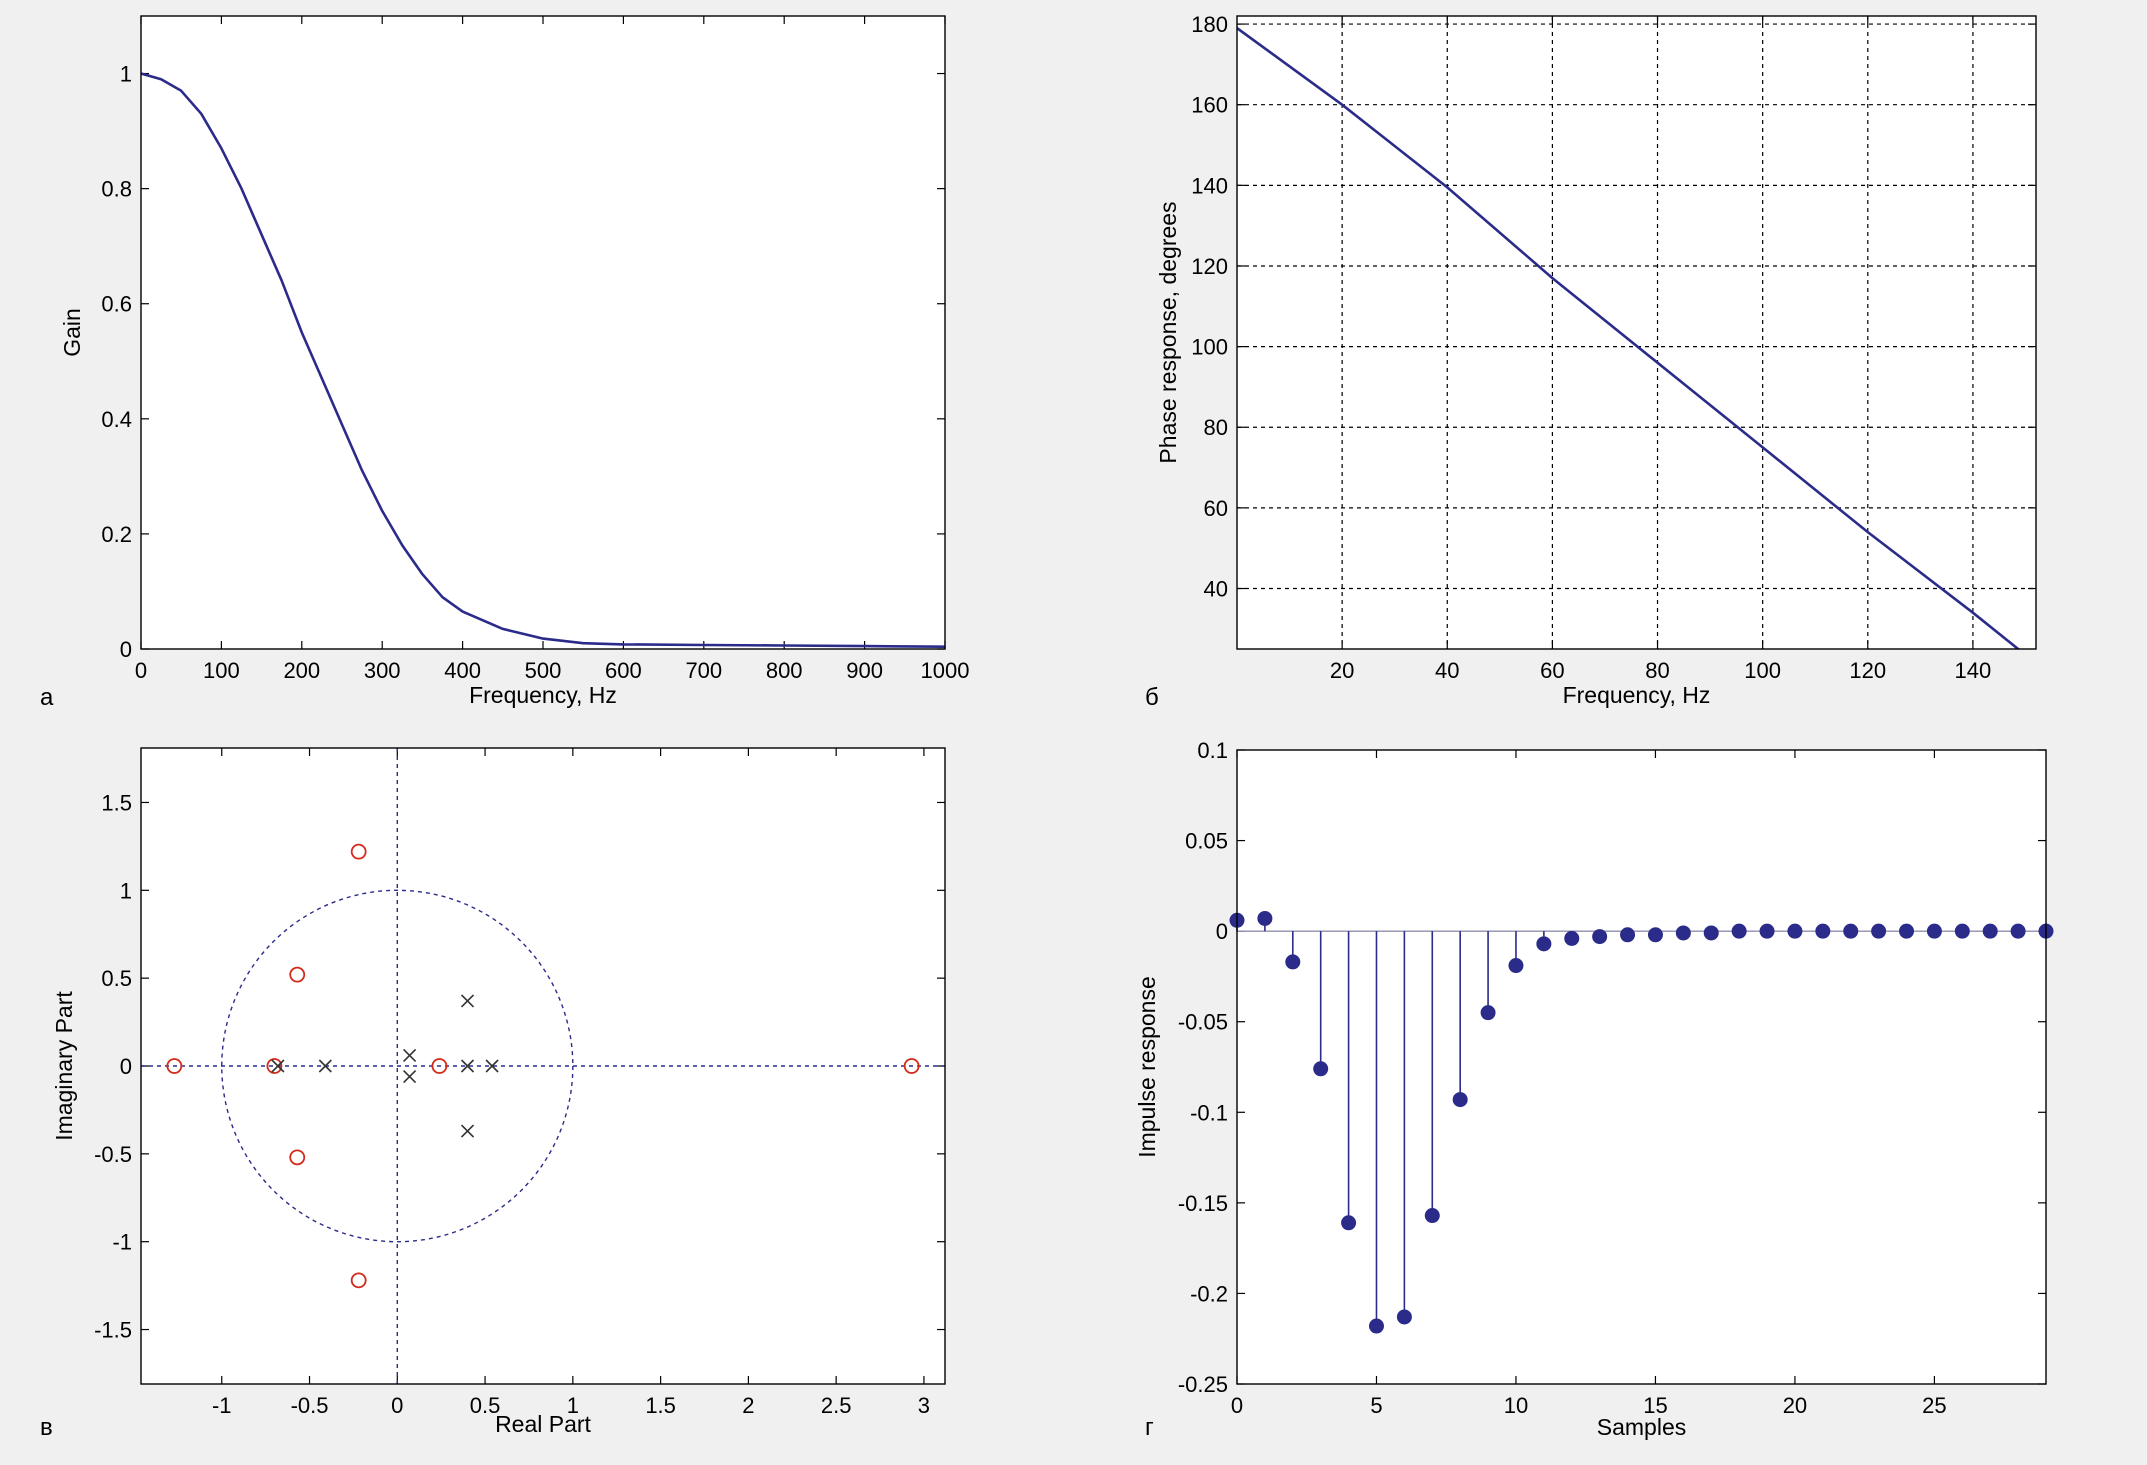 This screenshot has width=2147, height=1465. Describe the element at coordinates (748, 1405) in the screenshot. I see `x-tick-label: 2` at that location.